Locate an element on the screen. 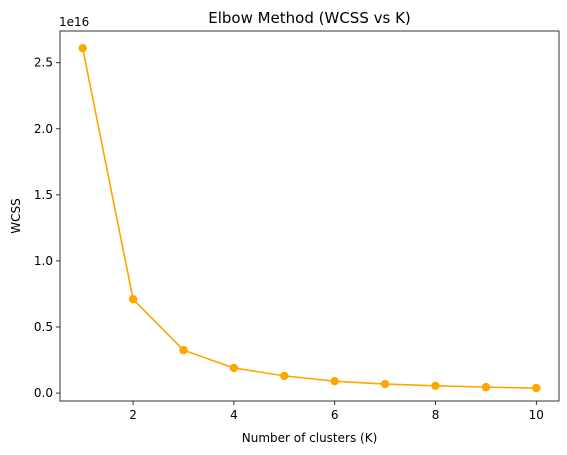 The image size is (567, 455). x-tick-label: 4 is located at coordinates (234, 415).